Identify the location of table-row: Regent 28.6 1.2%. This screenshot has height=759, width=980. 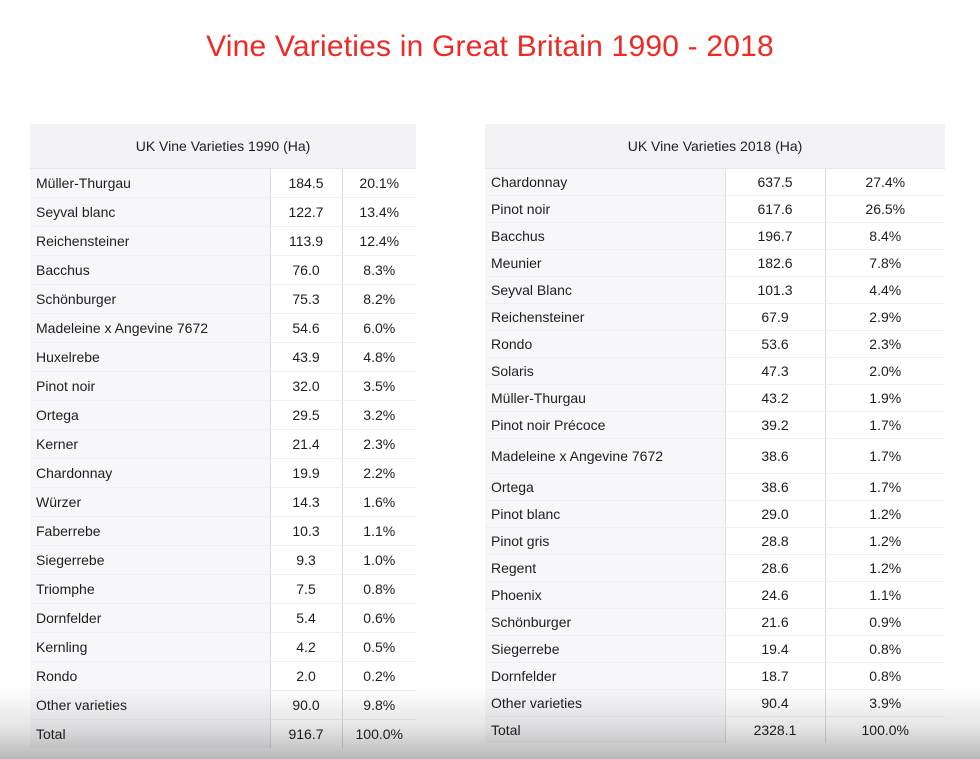
(715, 568).